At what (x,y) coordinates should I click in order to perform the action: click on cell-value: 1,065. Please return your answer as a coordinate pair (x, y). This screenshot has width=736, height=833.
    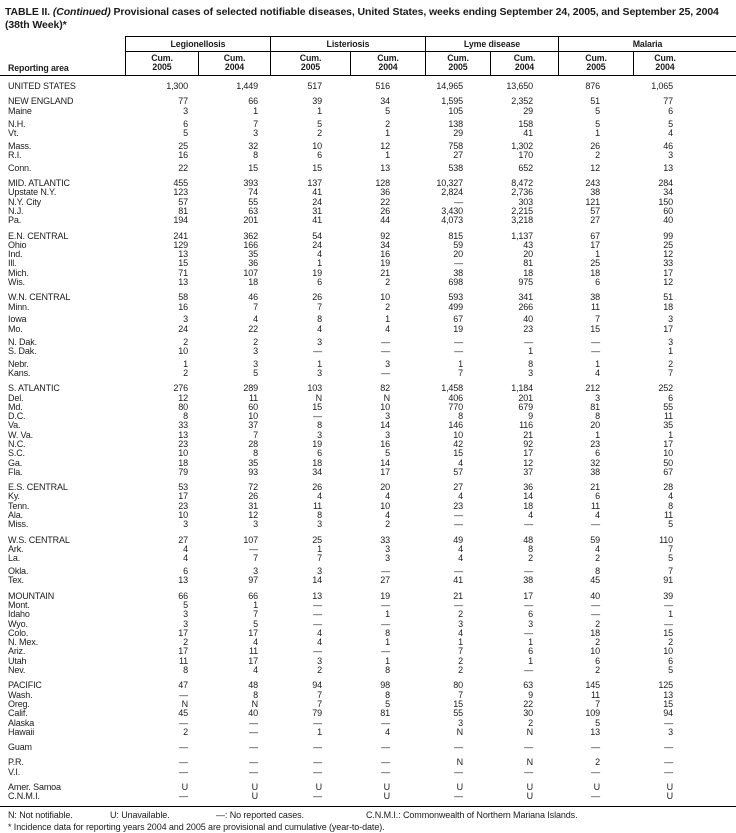
    Looking at the image, I should click on (662, 86).